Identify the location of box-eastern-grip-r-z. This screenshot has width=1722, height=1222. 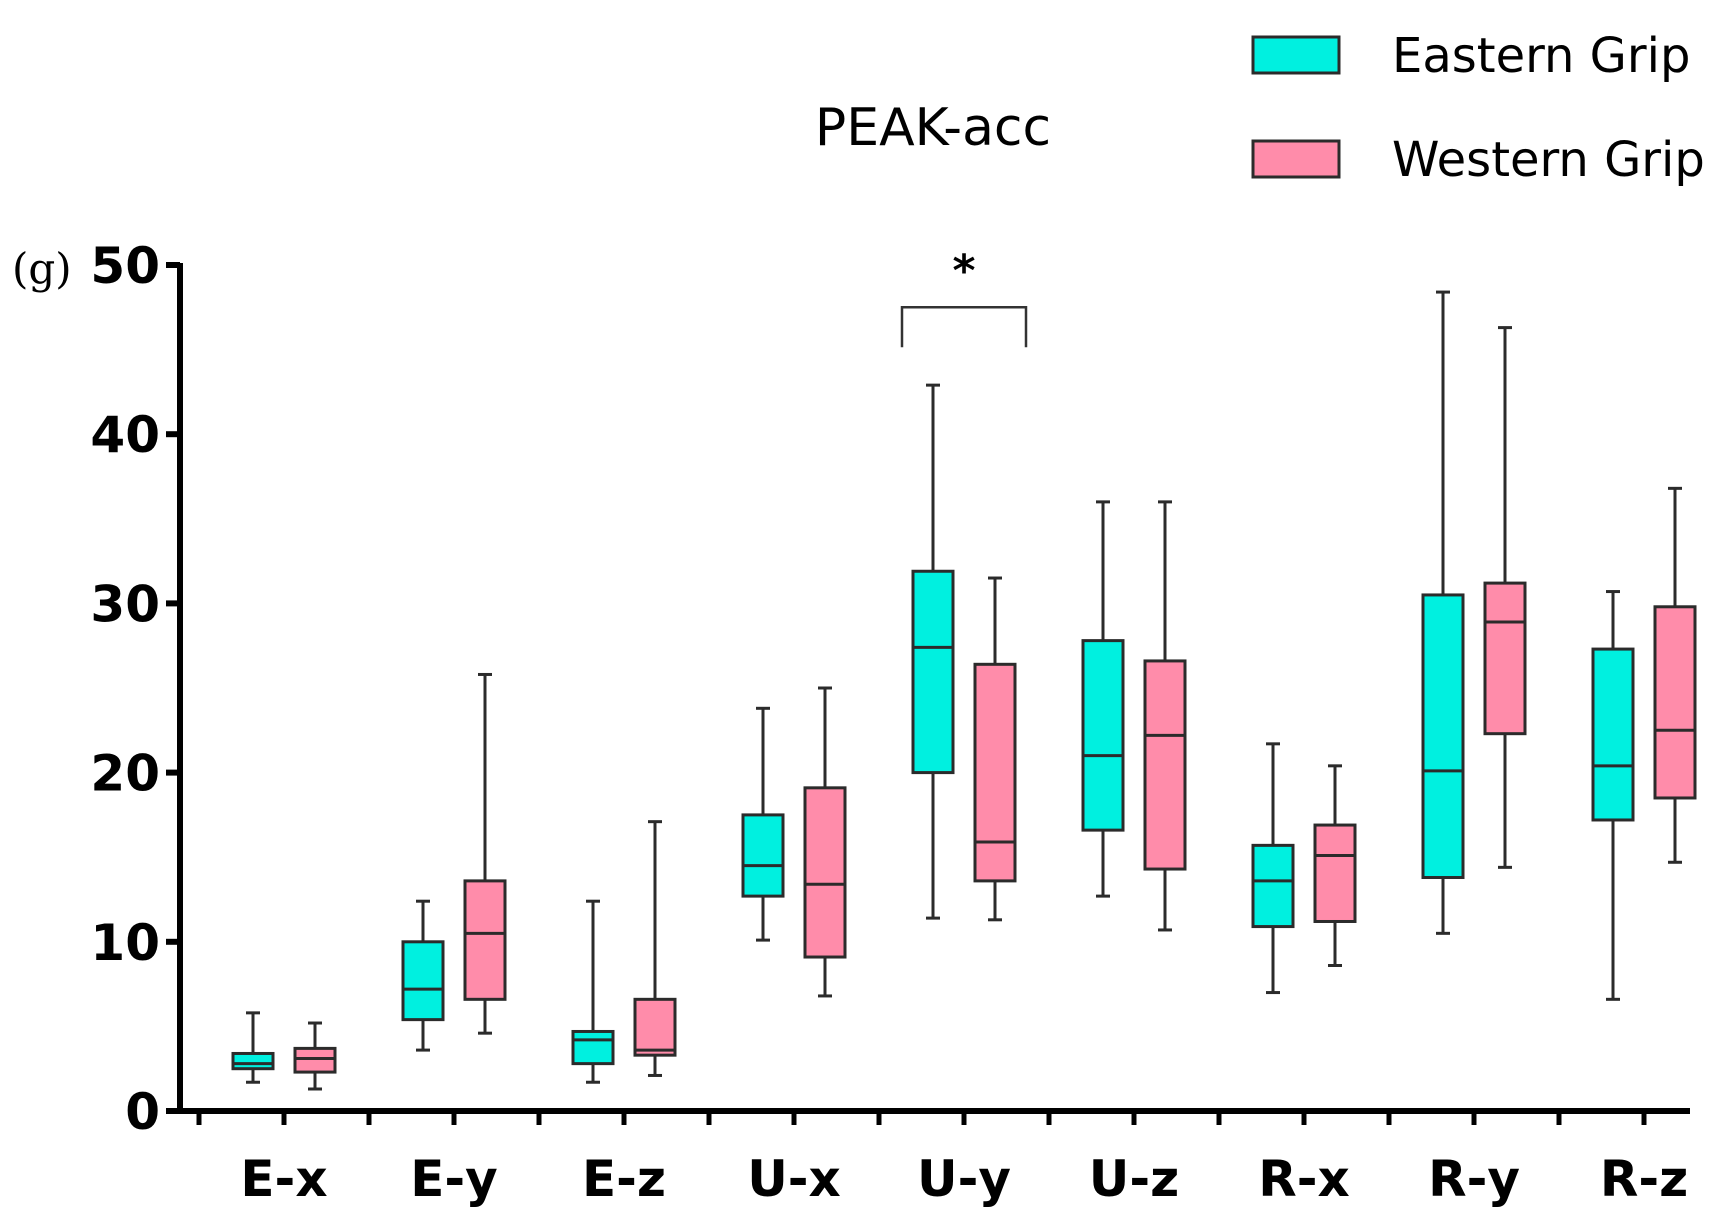
(1613, 795).